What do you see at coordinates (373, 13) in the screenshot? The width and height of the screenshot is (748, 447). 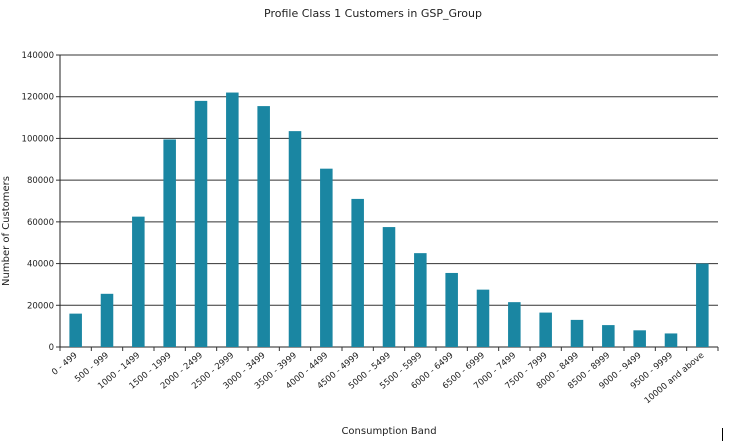 I see `chart-title: Profile Class 1 Customers in GSP_Group` at bounding box center [373, 13].